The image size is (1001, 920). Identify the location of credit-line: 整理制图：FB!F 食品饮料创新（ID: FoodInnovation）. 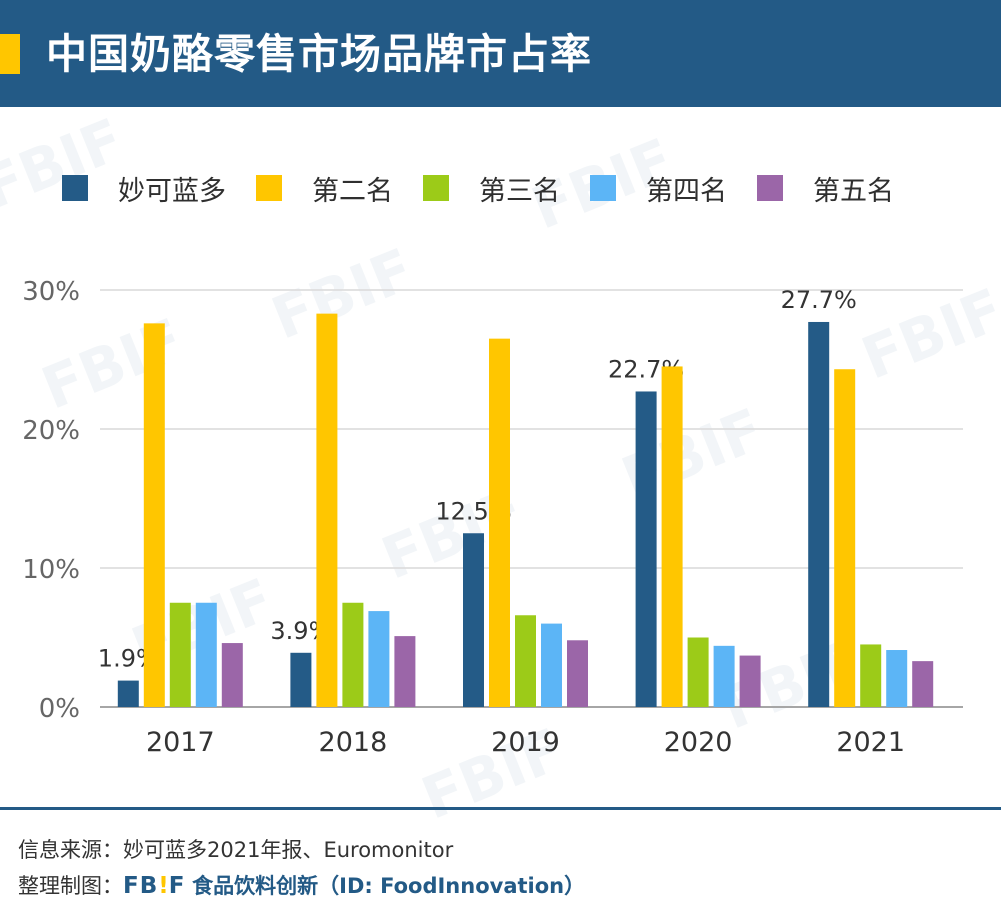
(301, 885).